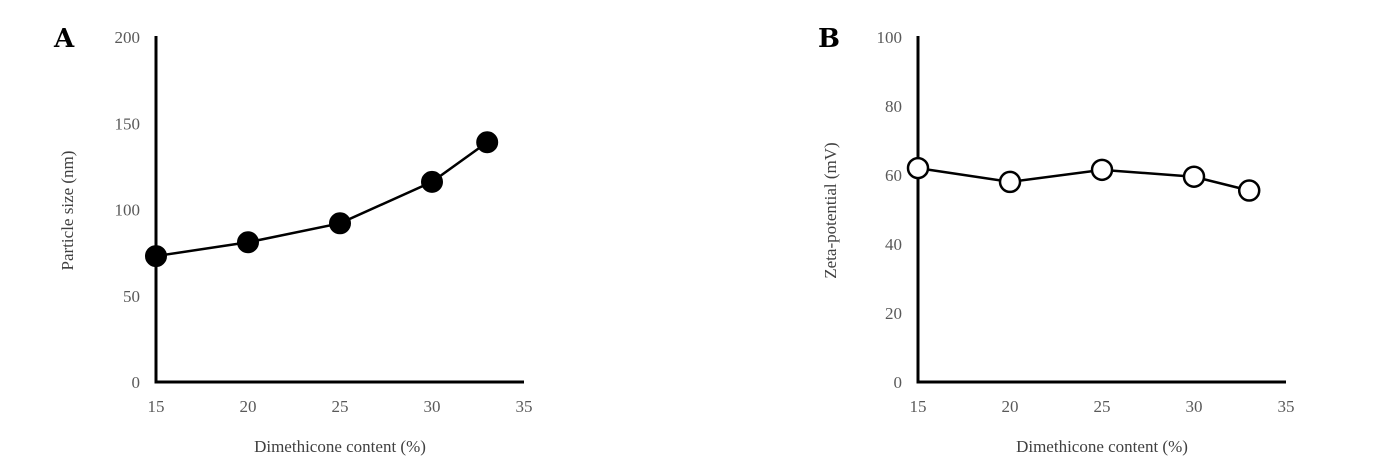  I want to click on y-tick-label: 40, so click(893, 244).